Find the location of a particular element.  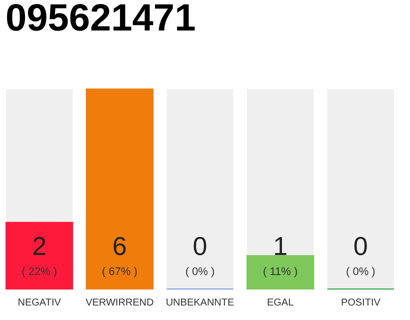

x-tick-label: POSITIV is located at coordinates (360, 303).